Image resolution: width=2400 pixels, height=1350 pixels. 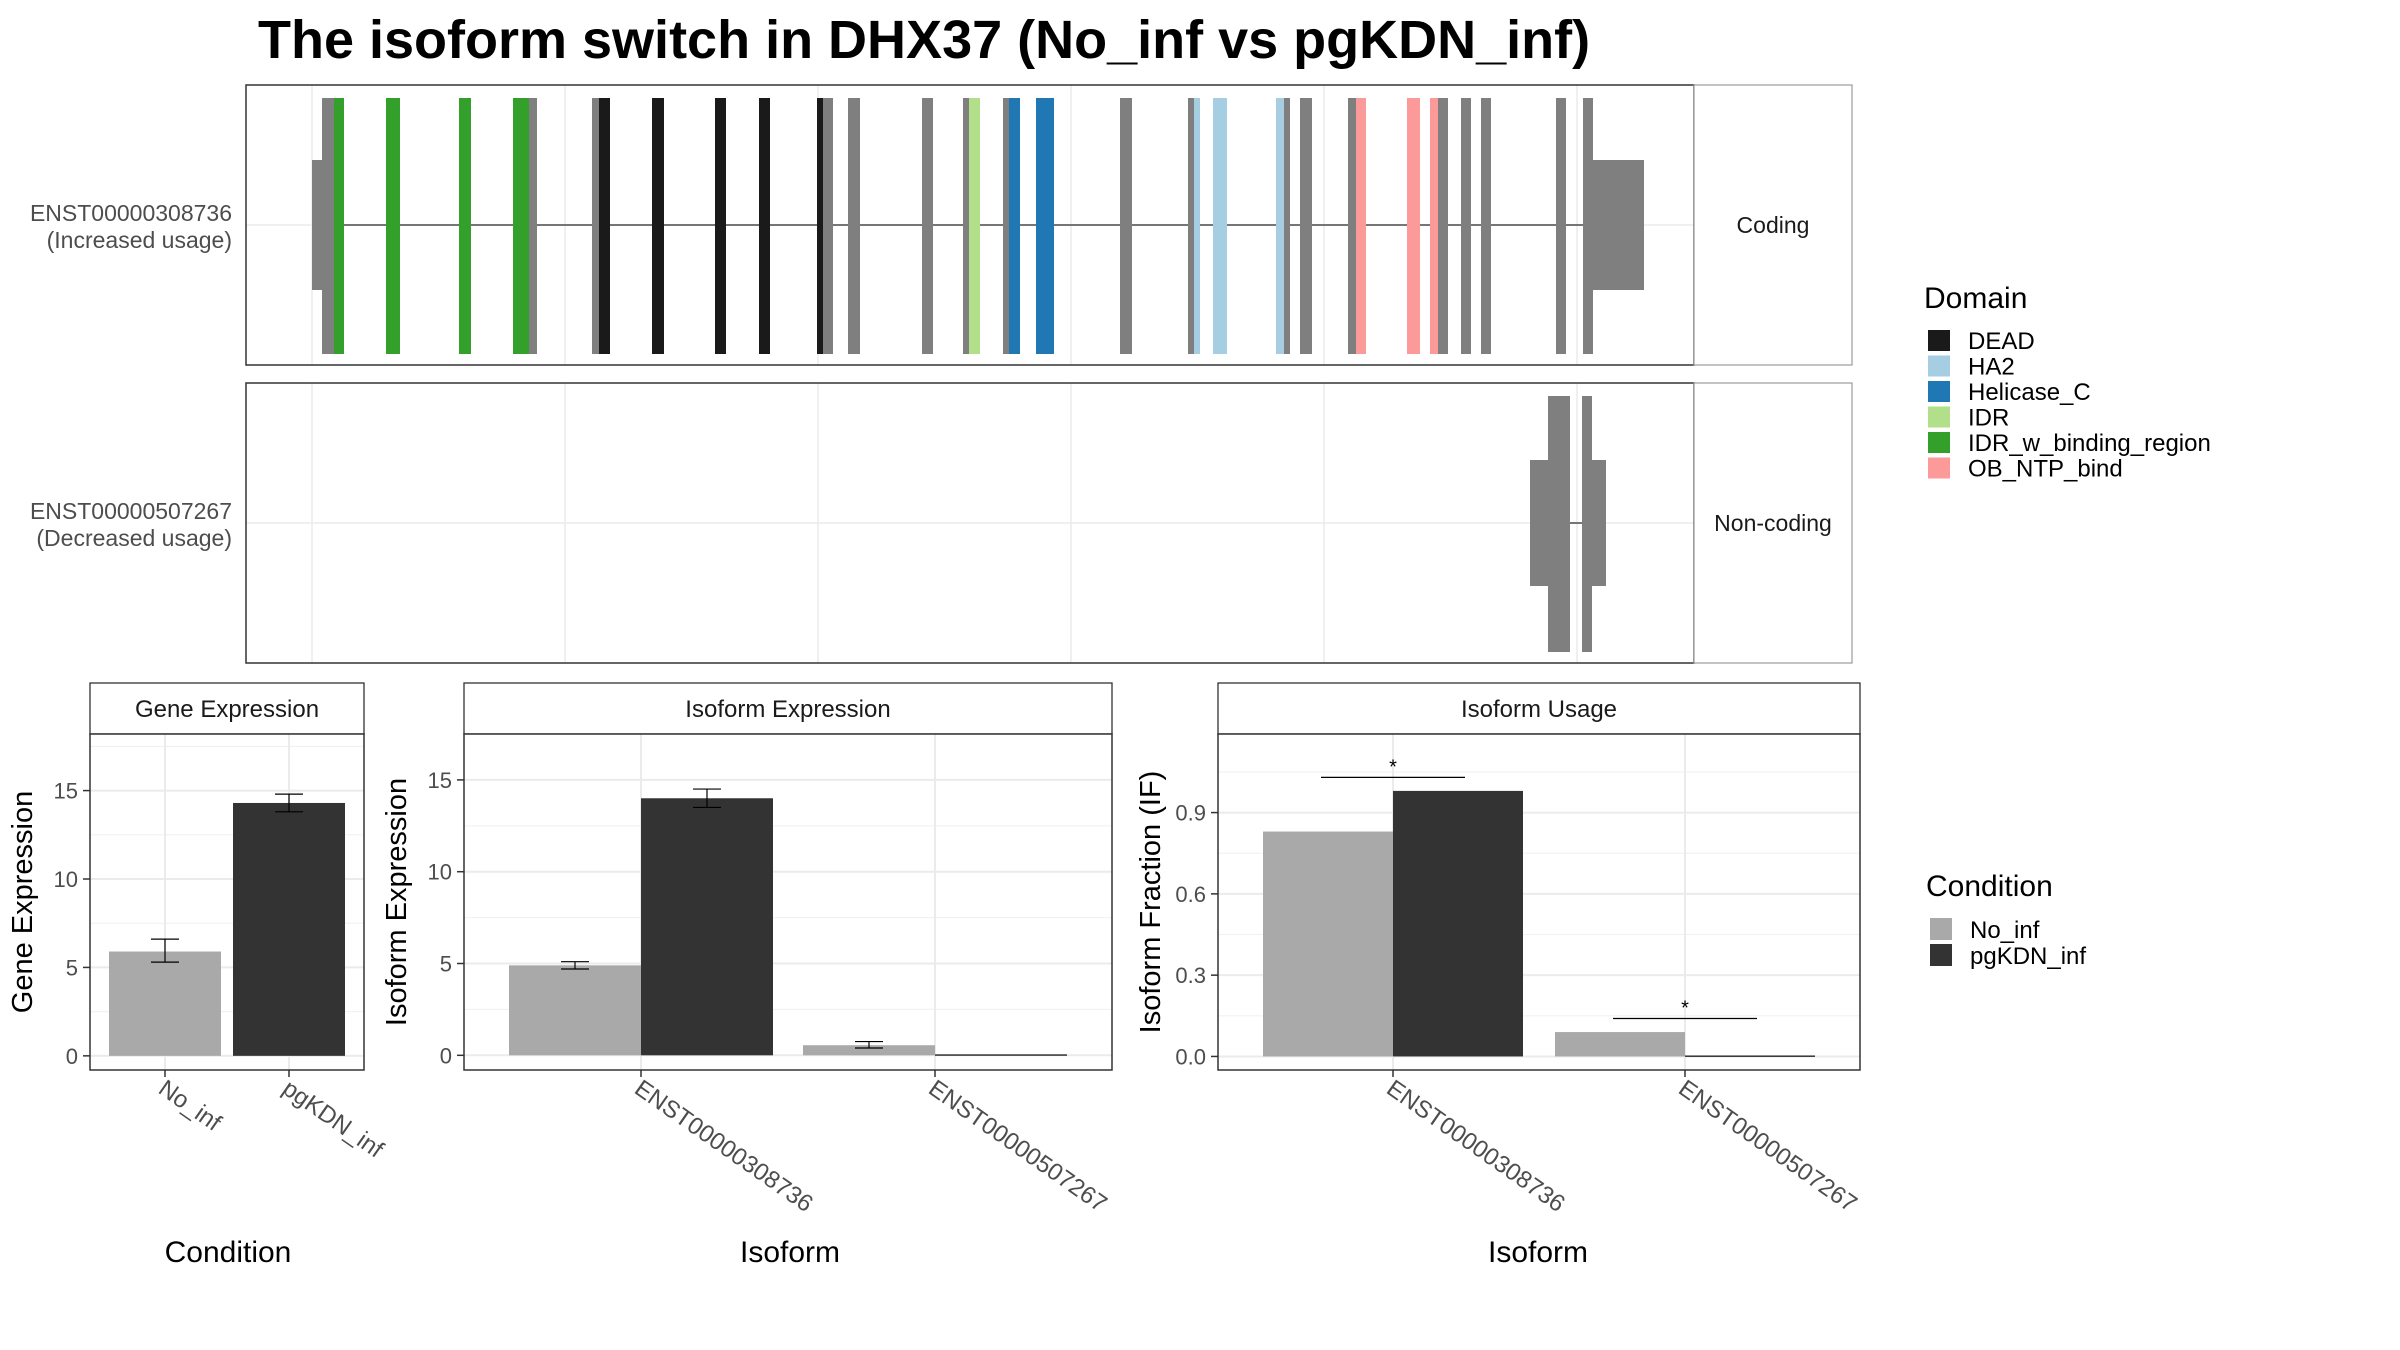 I want to click on condition-legend-title: Condition, so click(x=1989, y=886).